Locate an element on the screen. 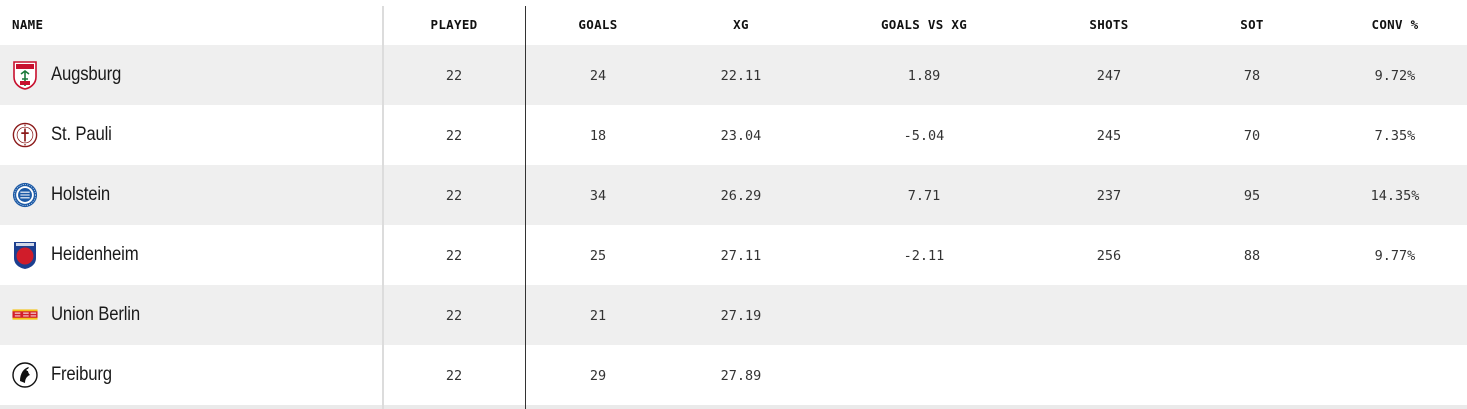 The height and width of the screenshot is (409, 1467). column-header-played: PLAYED is located at coordinates (454, 24).